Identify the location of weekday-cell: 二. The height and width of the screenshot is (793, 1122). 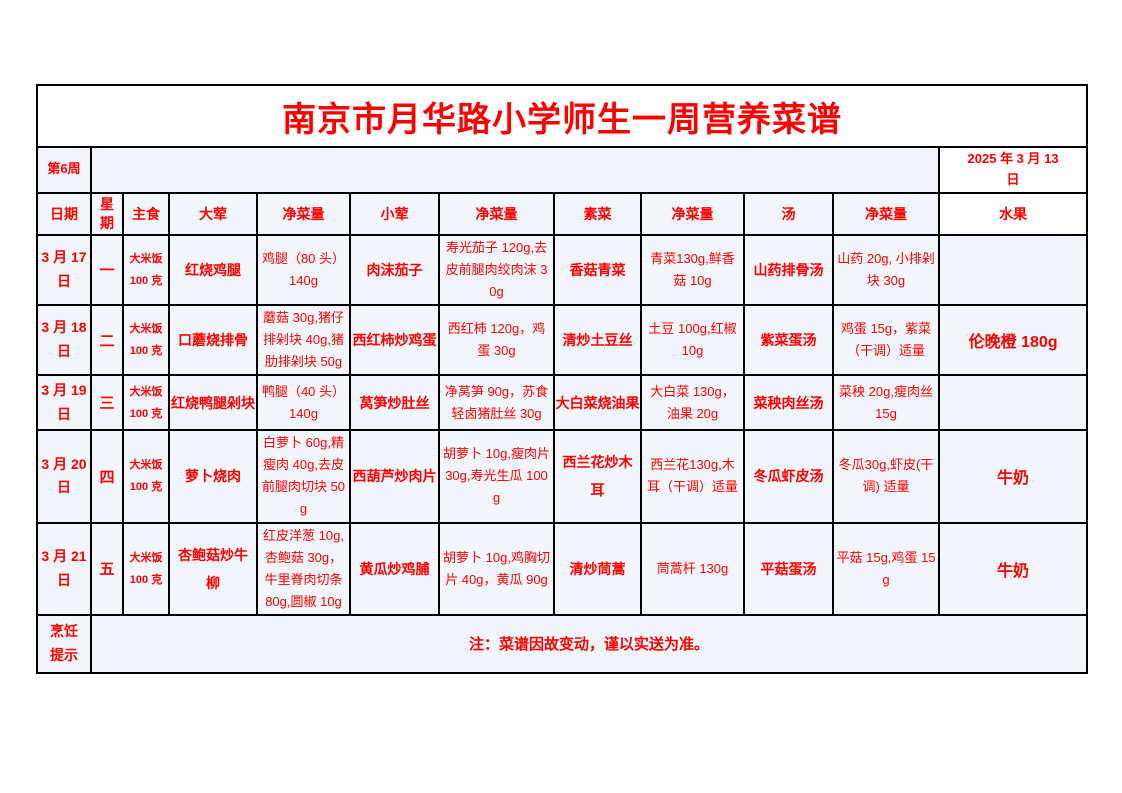
(107, 340).